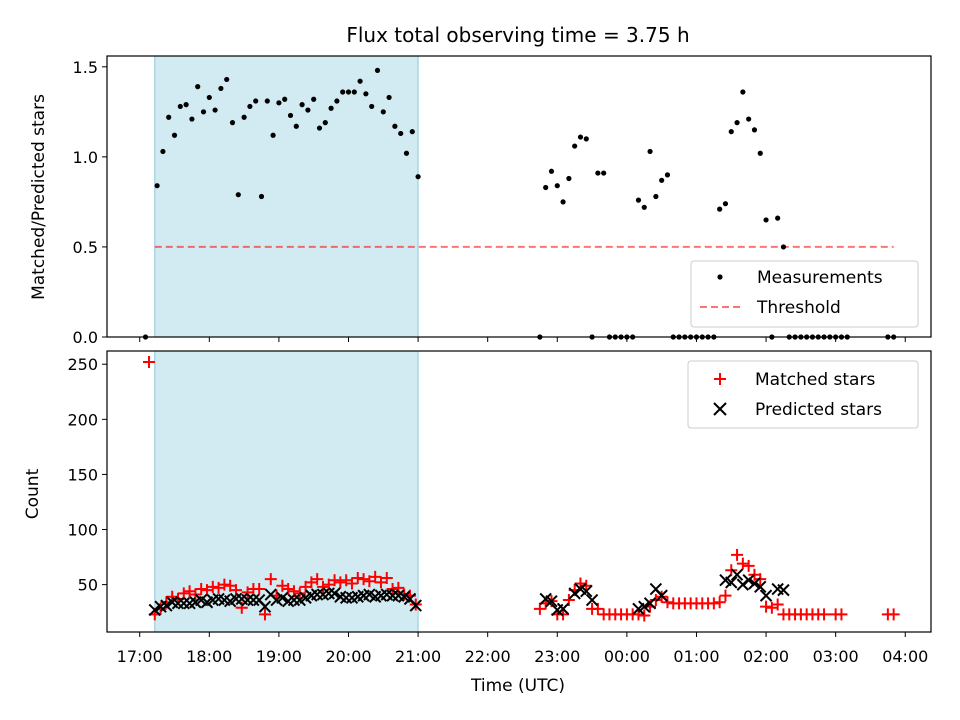  Describe the element at coordinates (766, 656) in the screenshot. I see `x-tick-label: 02:00` at that location.